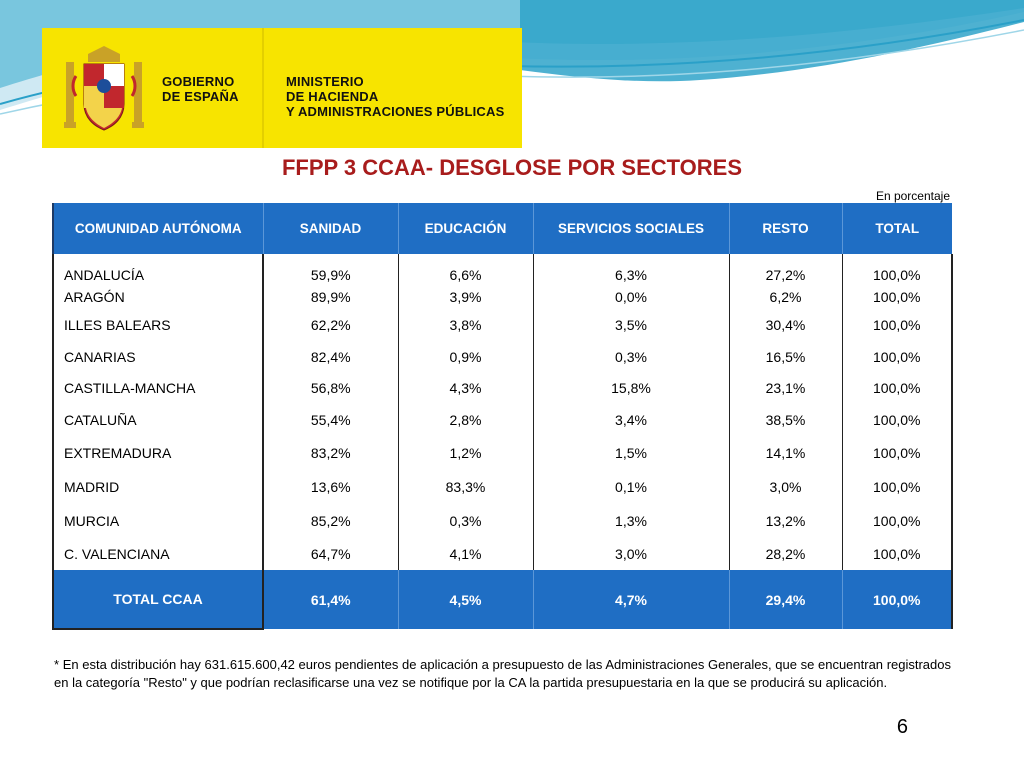  I want to click on table-row: ARAGÓN 89,9% 3,9% 0,0% 6,2% 100,0%, so click(502, 296).